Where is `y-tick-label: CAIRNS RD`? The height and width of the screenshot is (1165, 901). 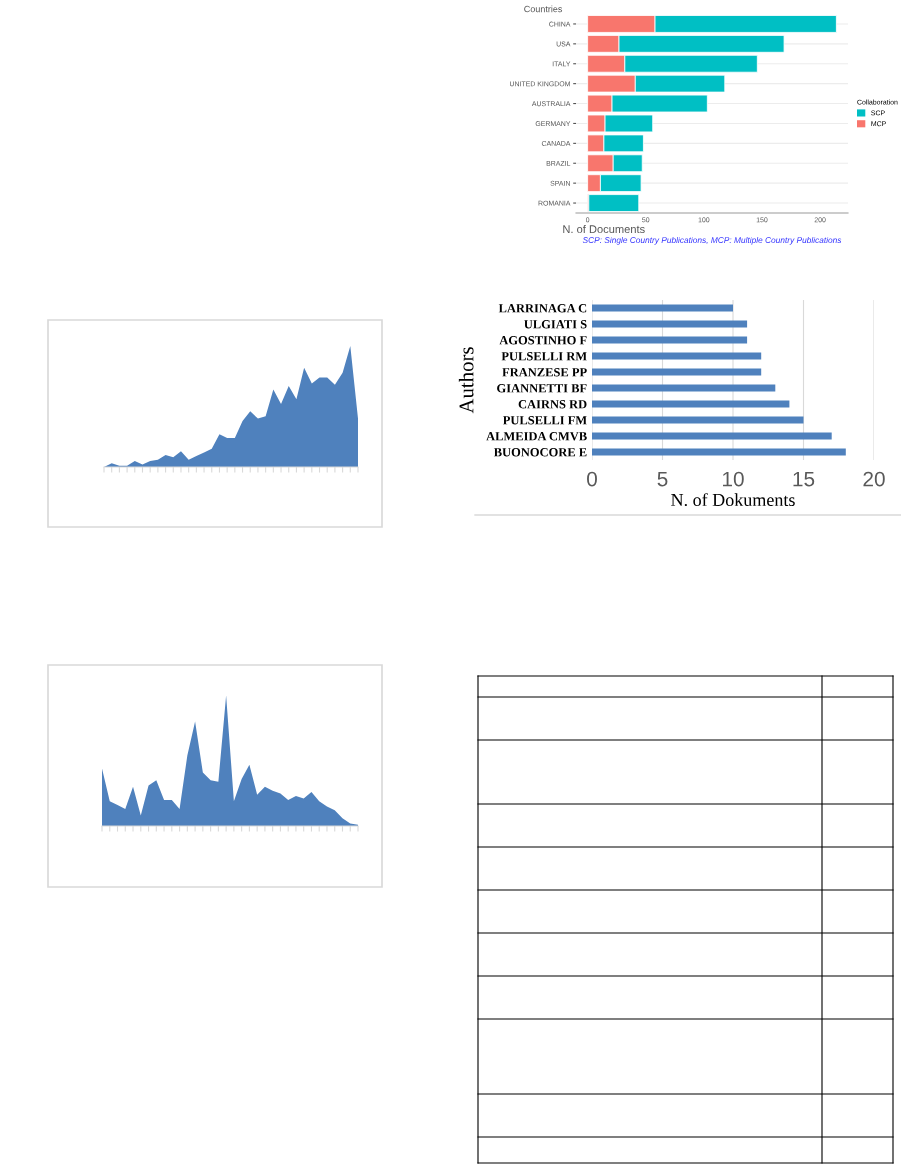 y-tick-label: CAIRNS RD is located at coordinates (552, 404).